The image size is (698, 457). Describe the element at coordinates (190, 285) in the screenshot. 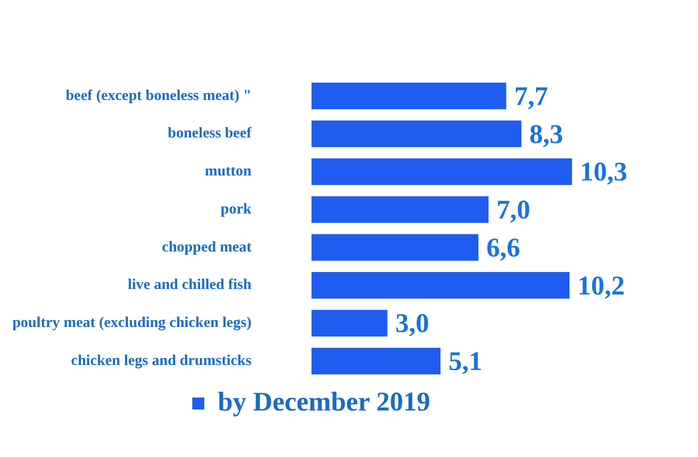

I see `y-tick-label: live and chilled fish` at that location.